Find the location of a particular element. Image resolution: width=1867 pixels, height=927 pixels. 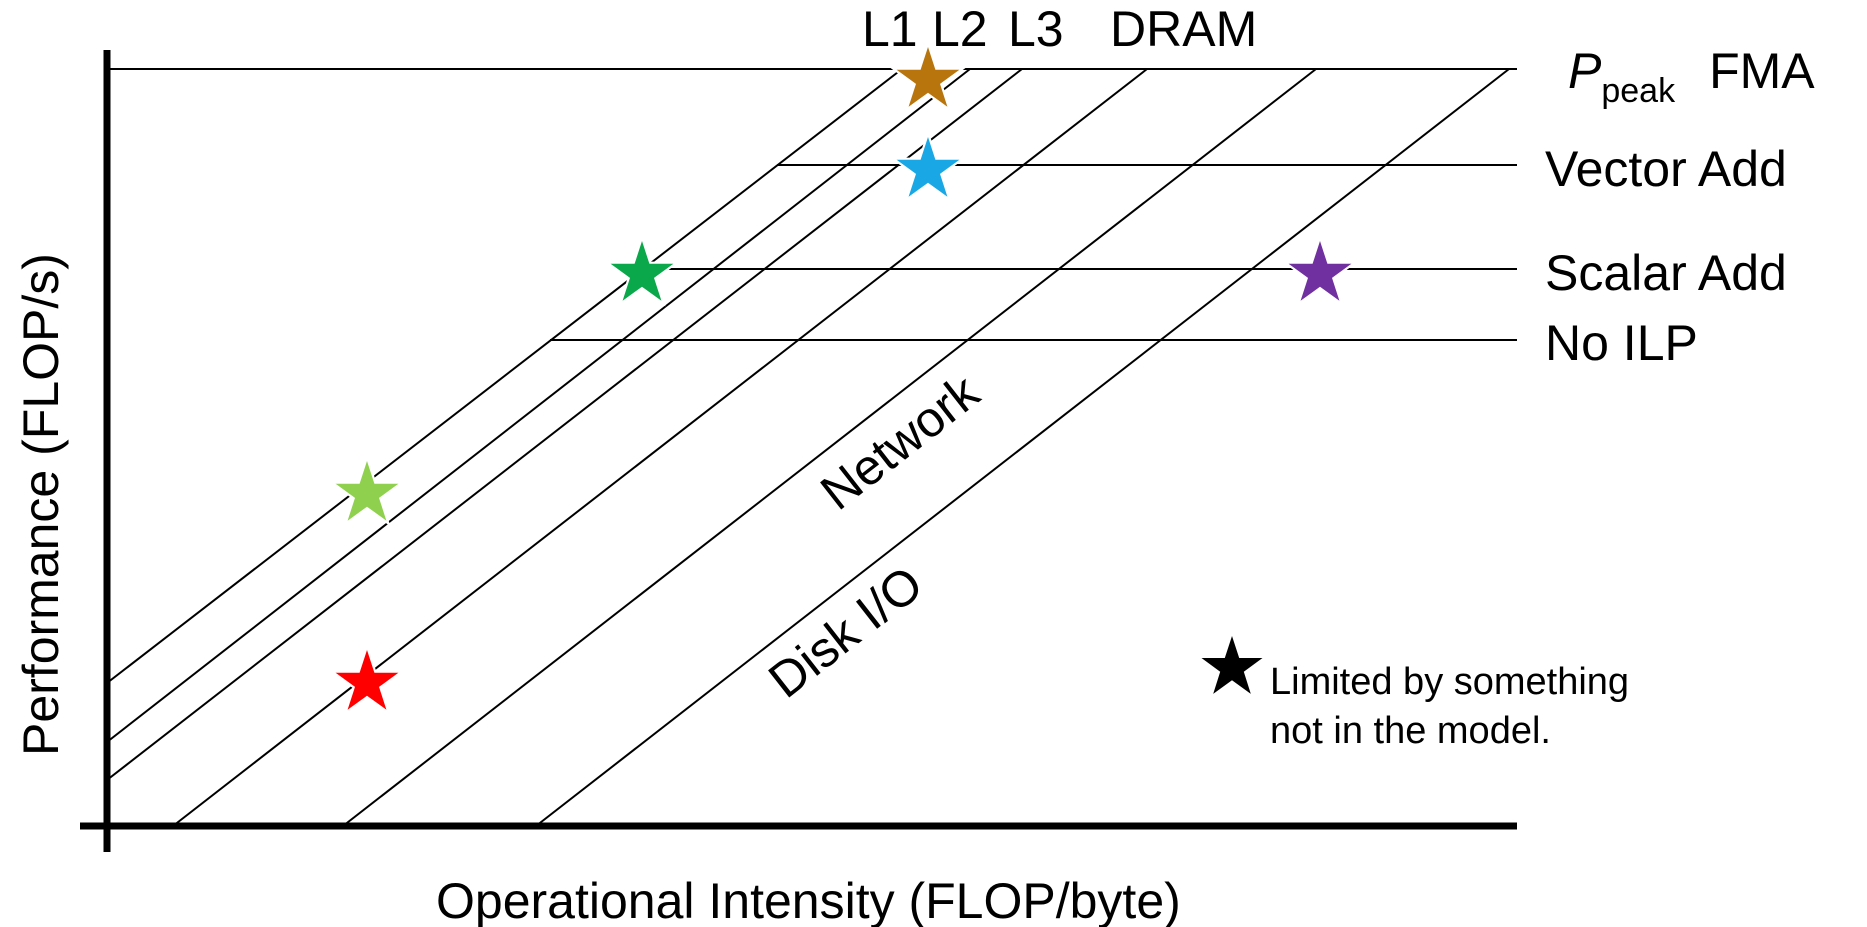

star-lightgreen-icon is located at coordinates (367, 491).